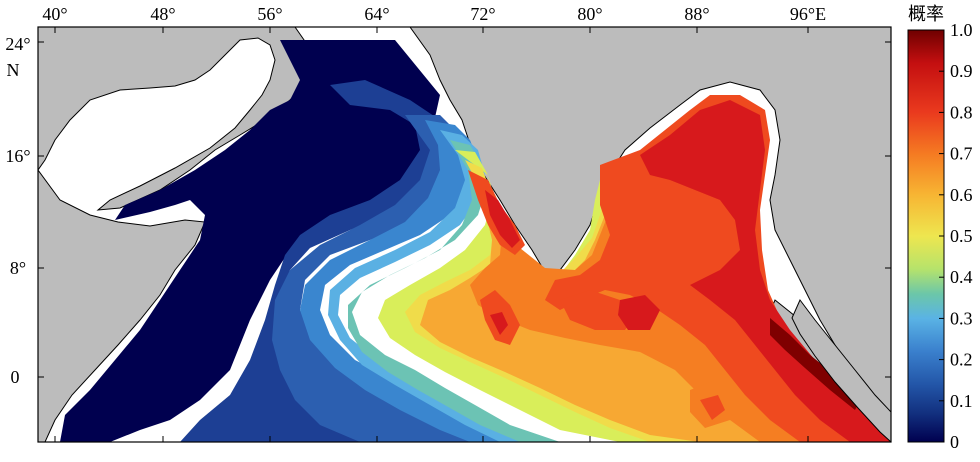 This screenshot has width=980, height=462. Describe the element at coordinates (961, 277) in the screenshot. I see `colorbar-tick-label: 0.4` at that location.